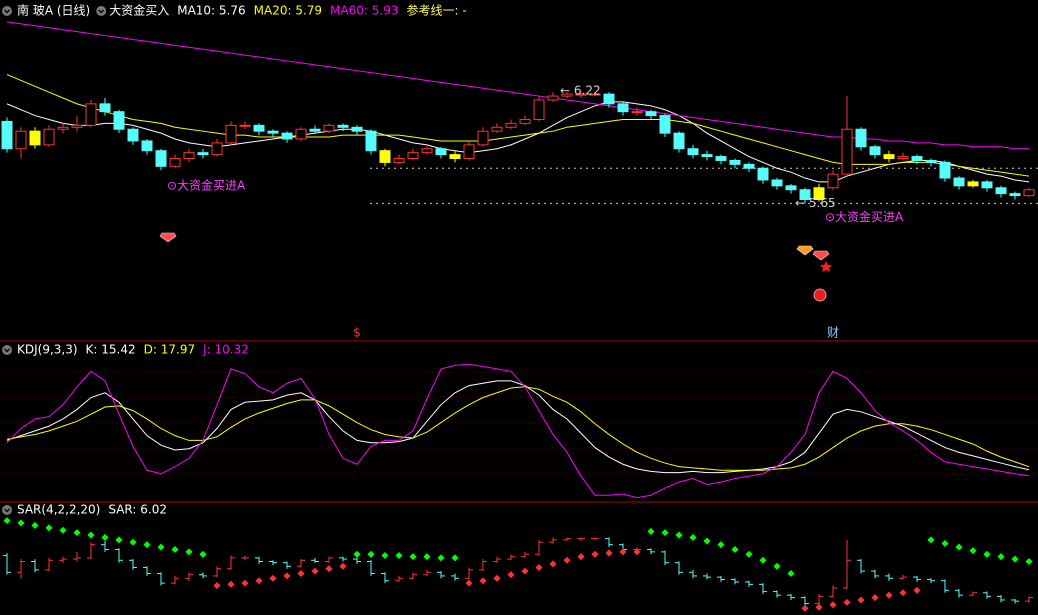  I want to click on event-label: $, so click(357, 333).